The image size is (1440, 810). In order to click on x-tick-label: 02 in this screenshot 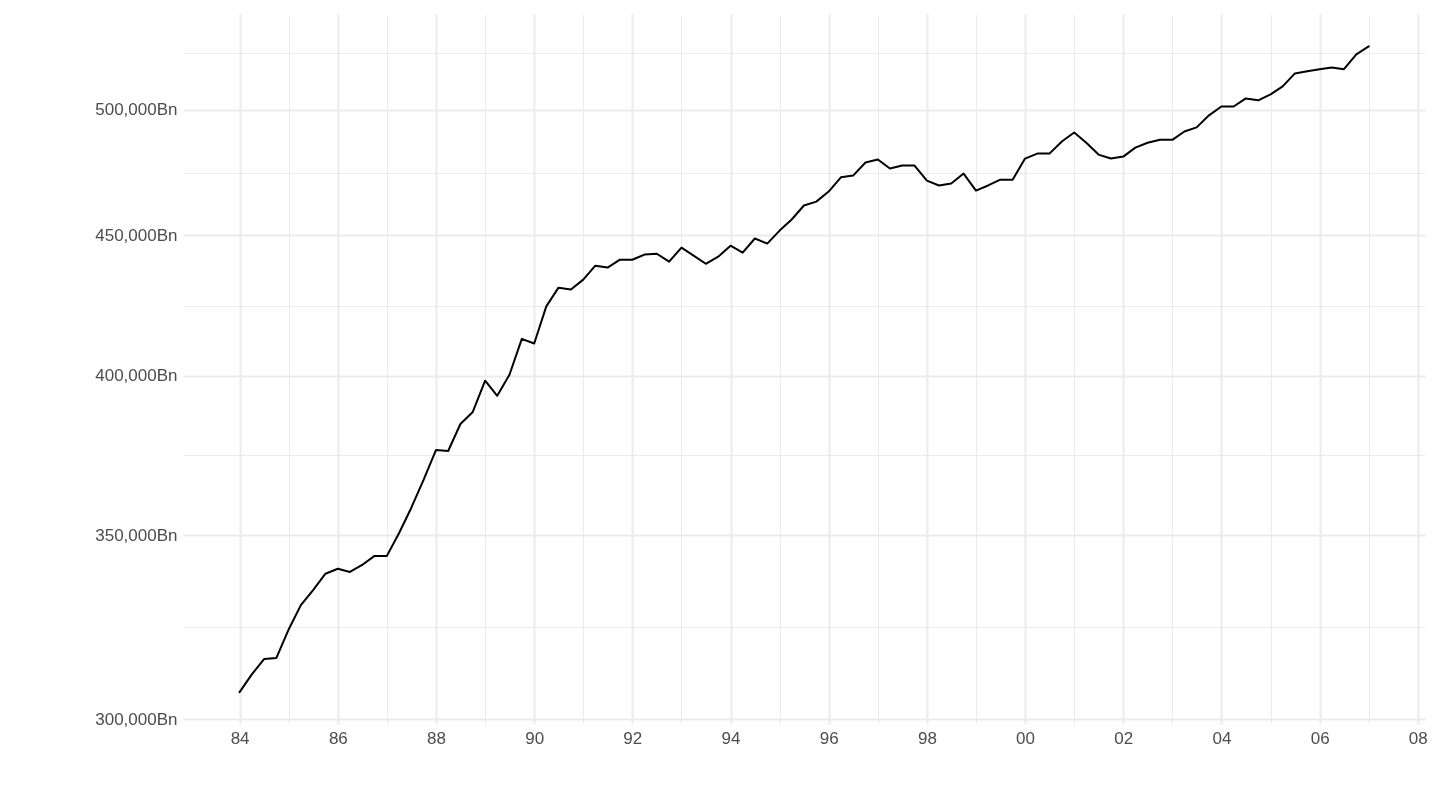, I will do `click(1124, 738)`.